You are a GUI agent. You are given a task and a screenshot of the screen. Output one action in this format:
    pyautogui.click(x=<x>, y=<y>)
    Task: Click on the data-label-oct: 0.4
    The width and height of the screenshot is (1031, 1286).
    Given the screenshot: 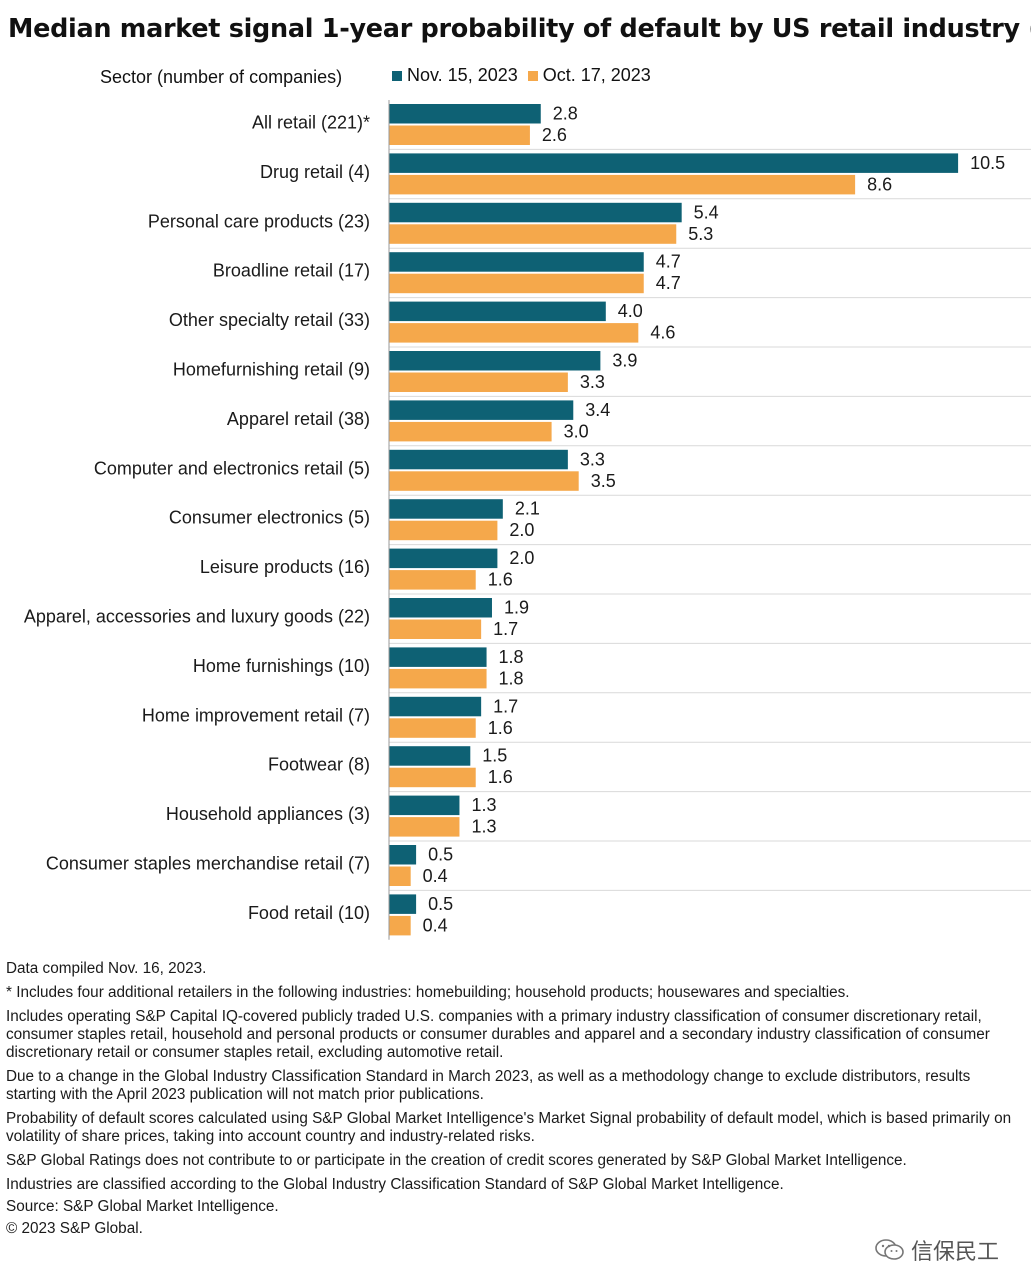 What is the action you would take?
    pyautogui.click(x=435, y=876)
    